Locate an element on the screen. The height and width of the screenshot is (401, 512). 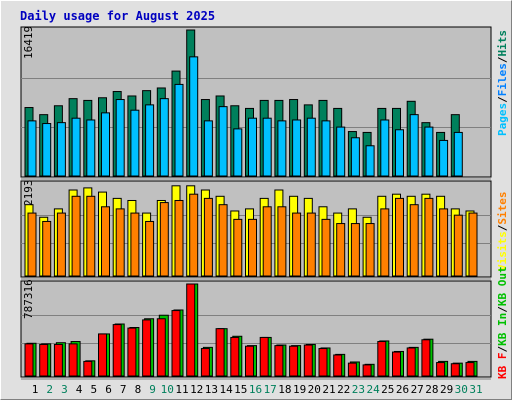
legend-entry: Files is located at coordinates (502, 79).